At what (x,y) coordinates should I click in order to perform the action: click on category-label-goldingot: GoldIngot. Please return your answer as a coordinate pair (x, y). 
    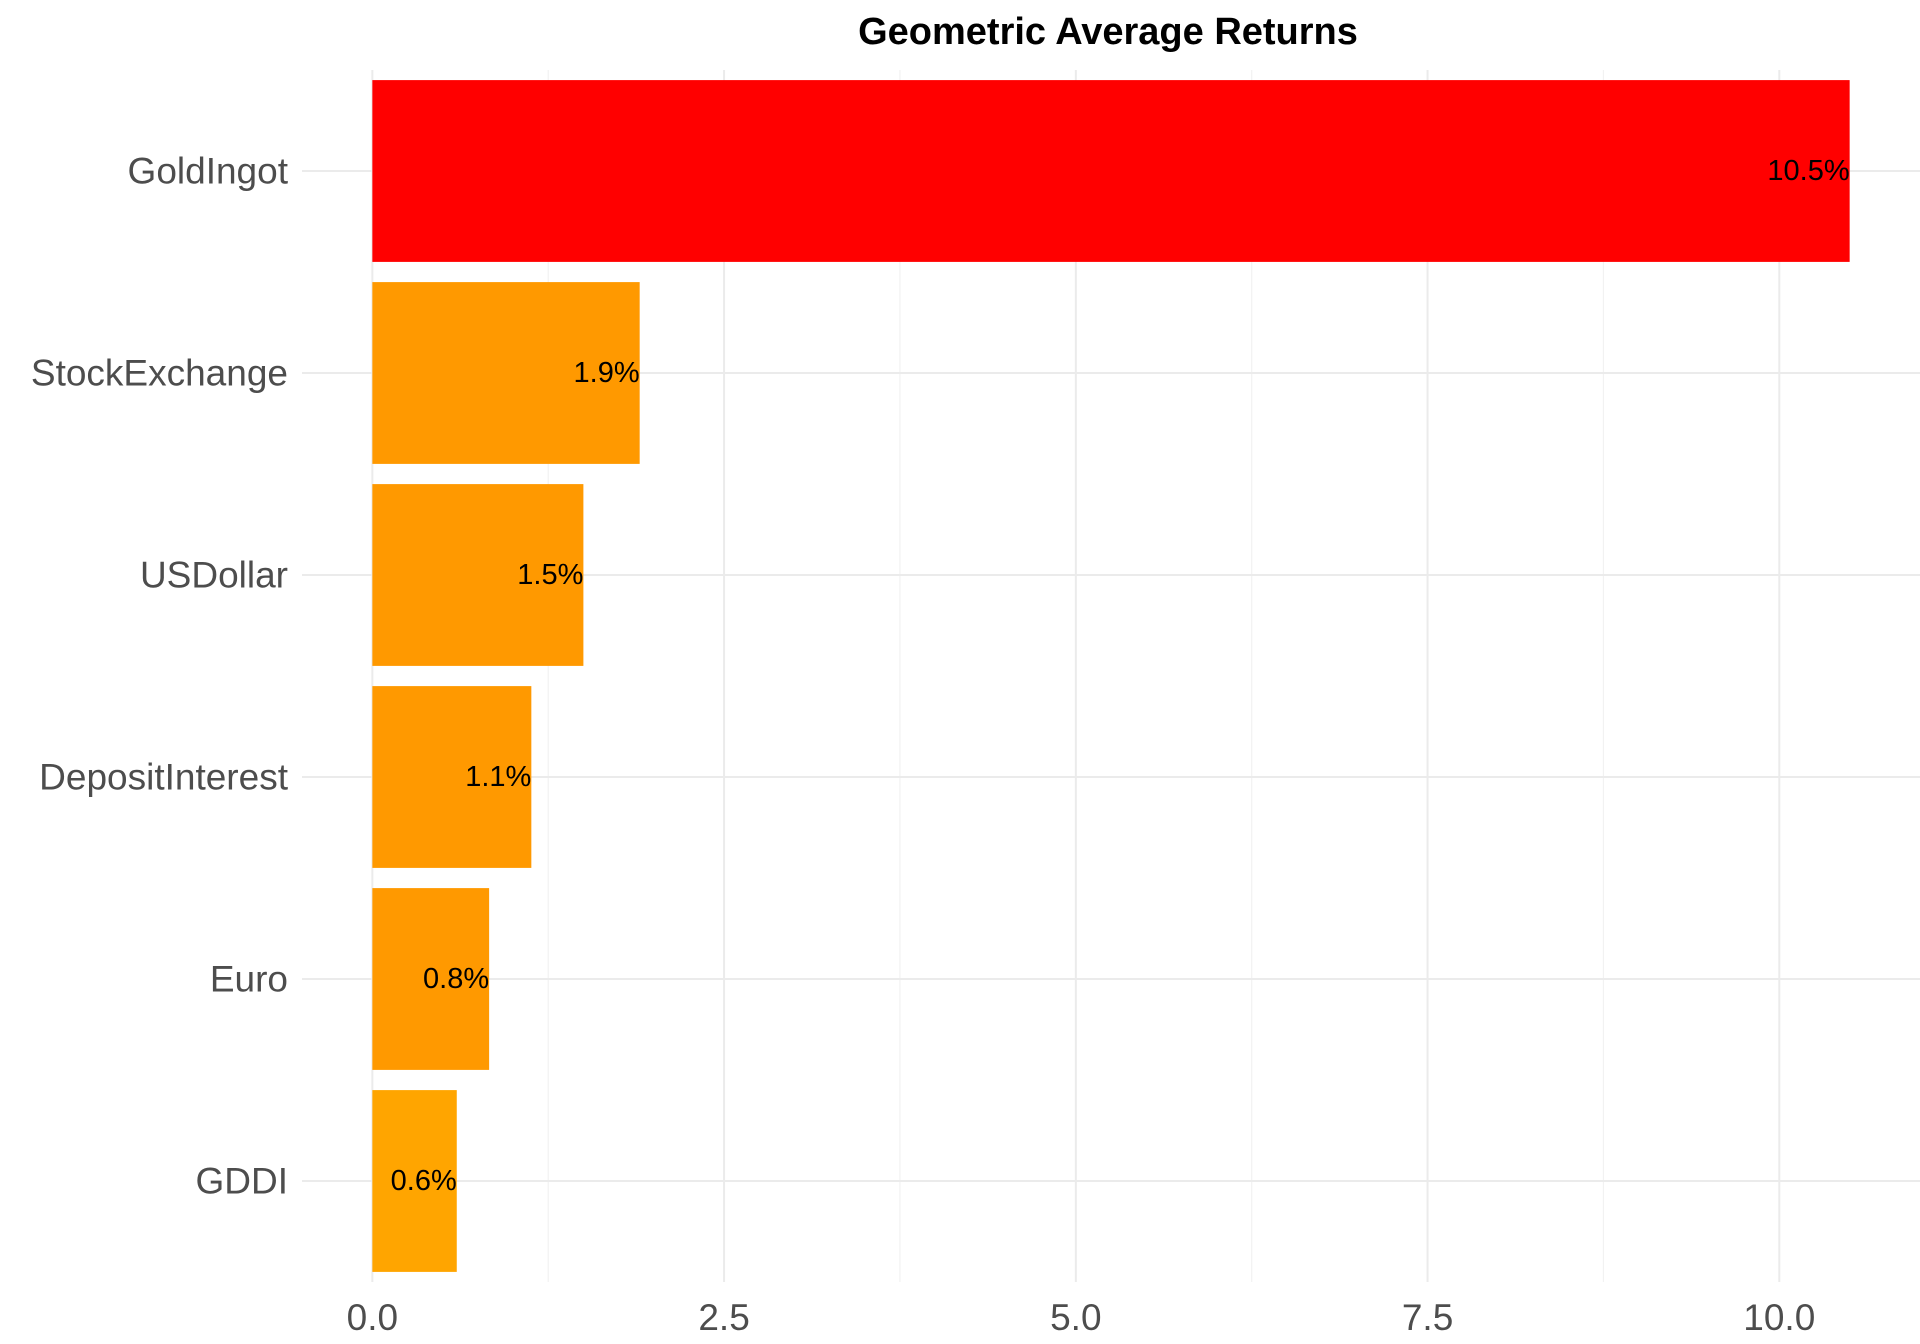
    Looking at the image, I should click on (208, 171).